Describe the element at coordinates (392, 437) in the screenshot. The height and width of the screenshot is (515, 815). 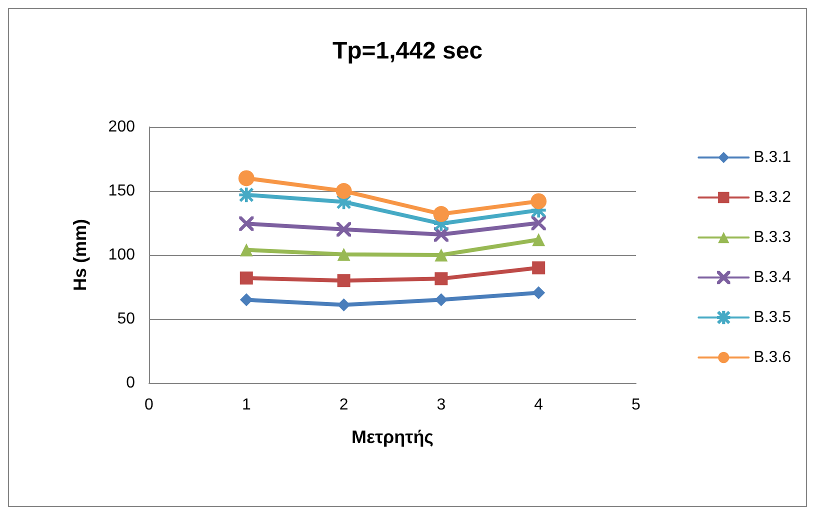
I see `x-axis-title: Μετρητής` at that location.